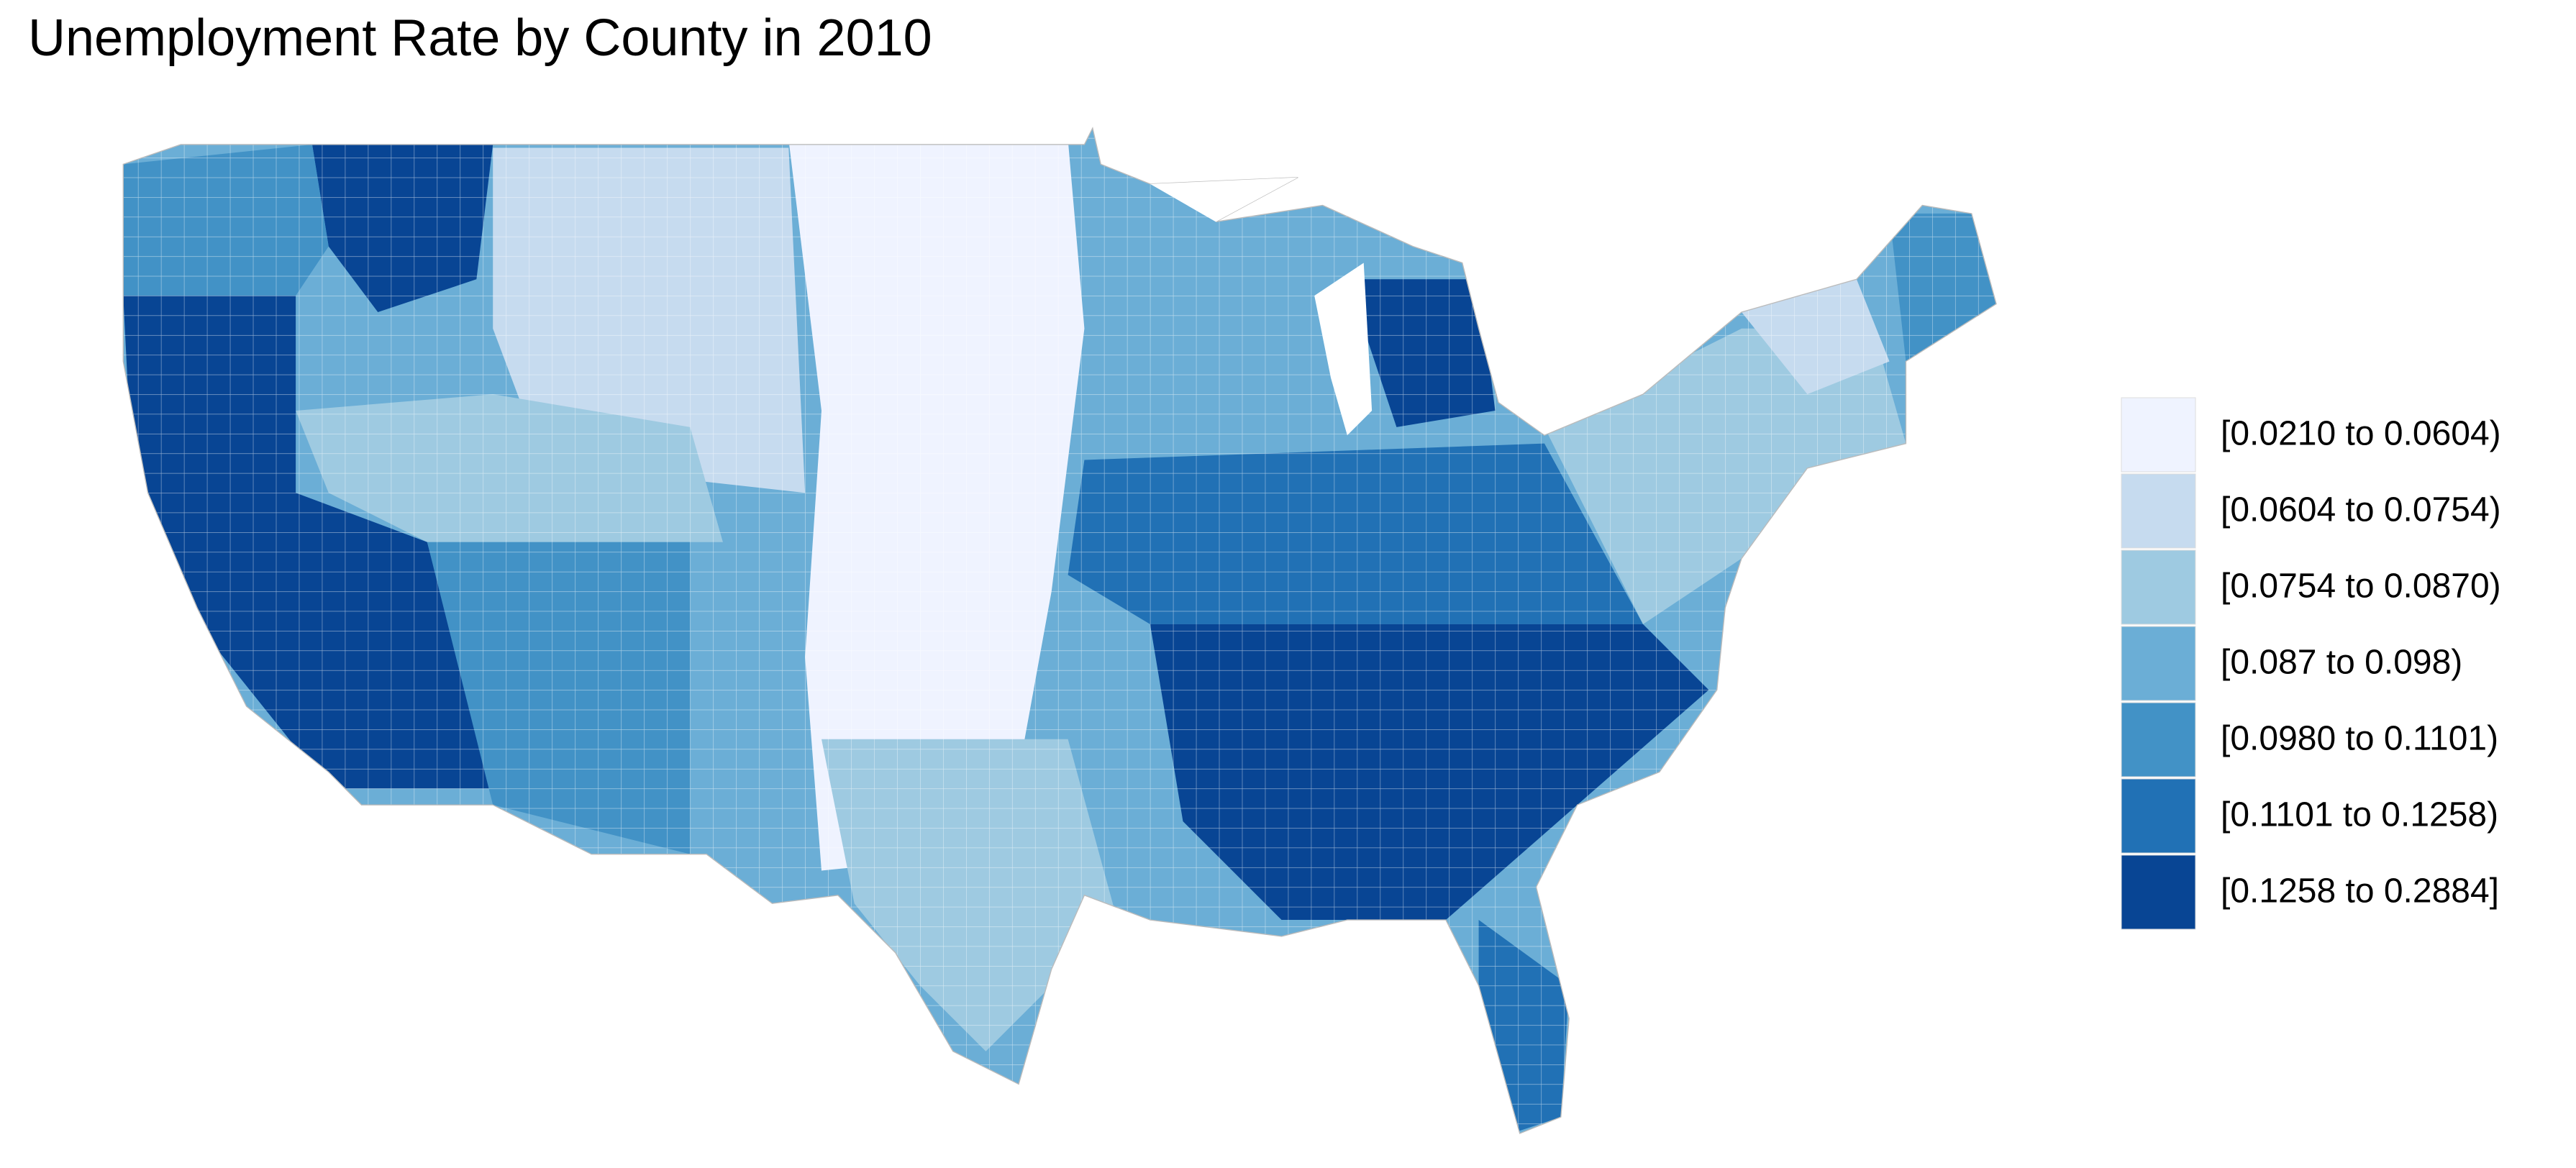 The height and width of the screenshot is (1168, 2576). Describe the element at coordinates (2361, 510) in the screenshot. I see `legend-label: [0.0604 to 0.0754)` at that location.